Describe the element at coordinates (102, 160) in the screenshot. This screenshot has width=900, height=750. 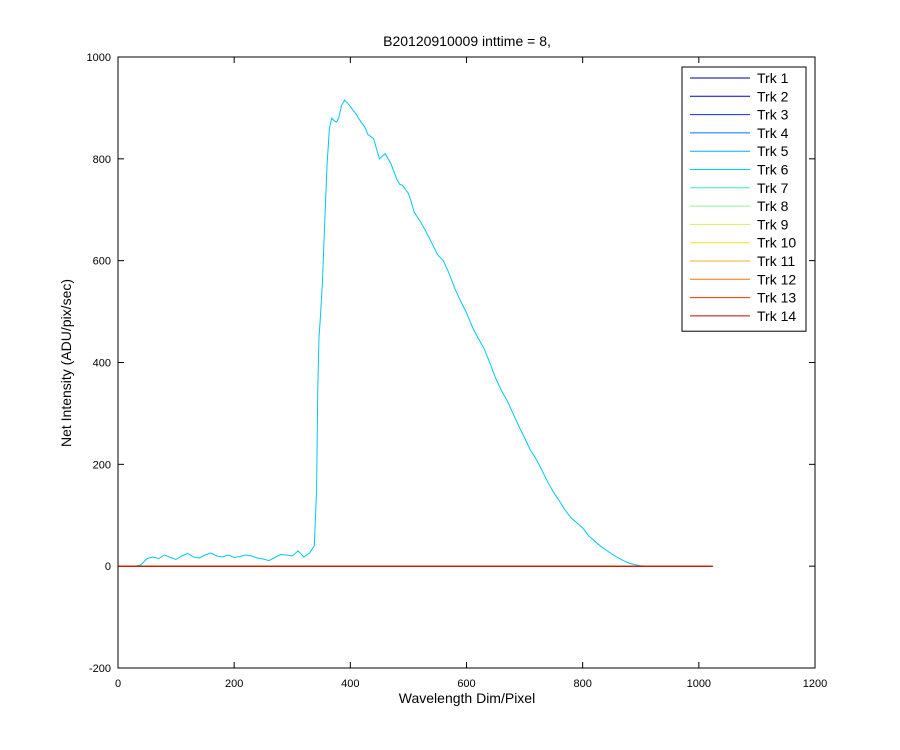
I see `y-tick-label: 800` at that location.